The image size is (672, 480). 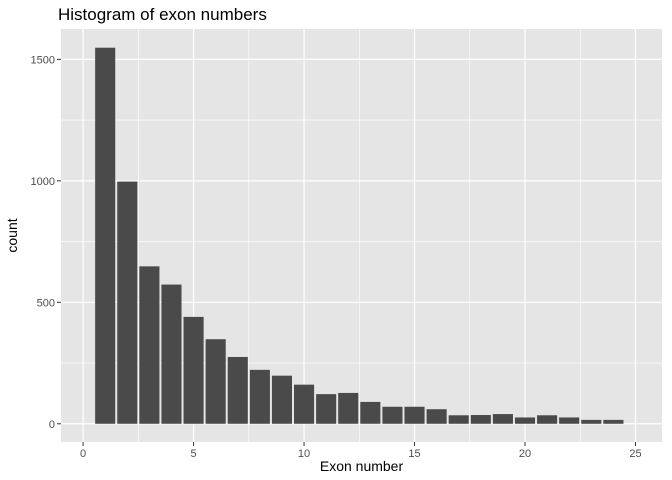 I want to click on x-tick-label: 15, so click(x=414, y=454).